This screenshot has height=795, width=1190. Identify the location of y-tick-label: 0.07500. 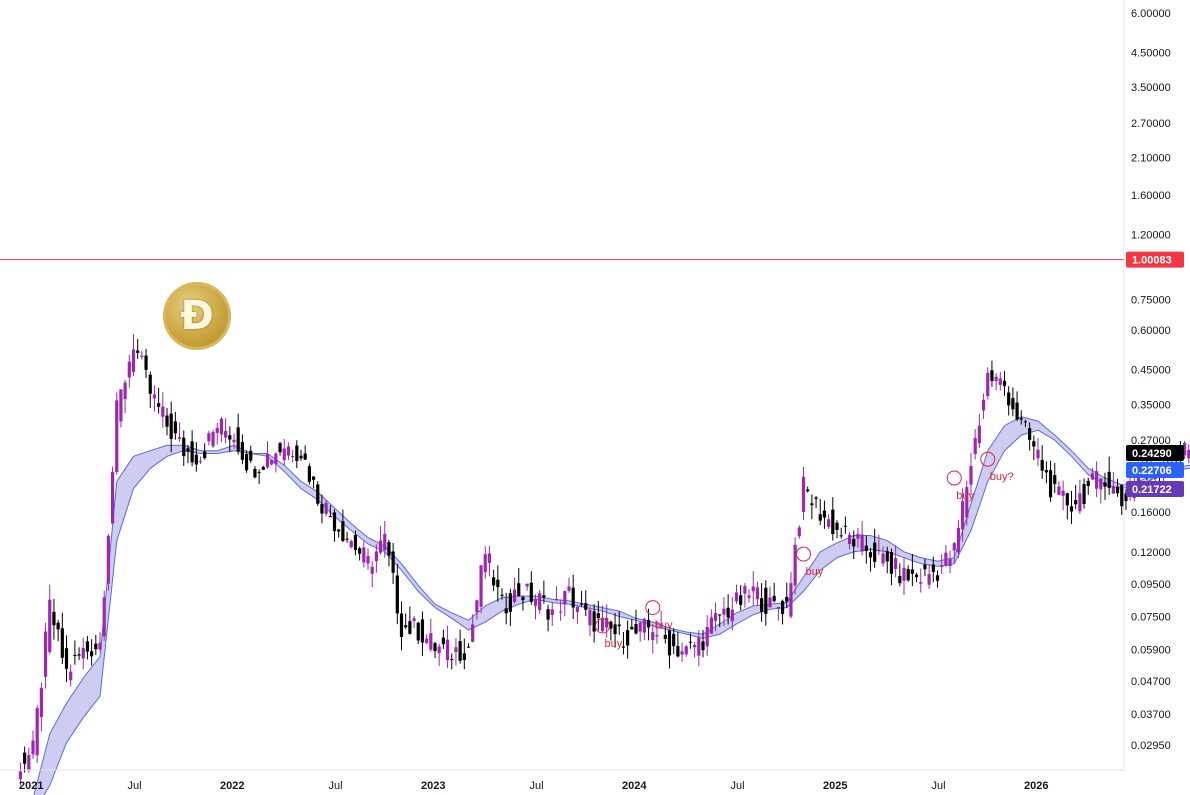
(1151, 617).